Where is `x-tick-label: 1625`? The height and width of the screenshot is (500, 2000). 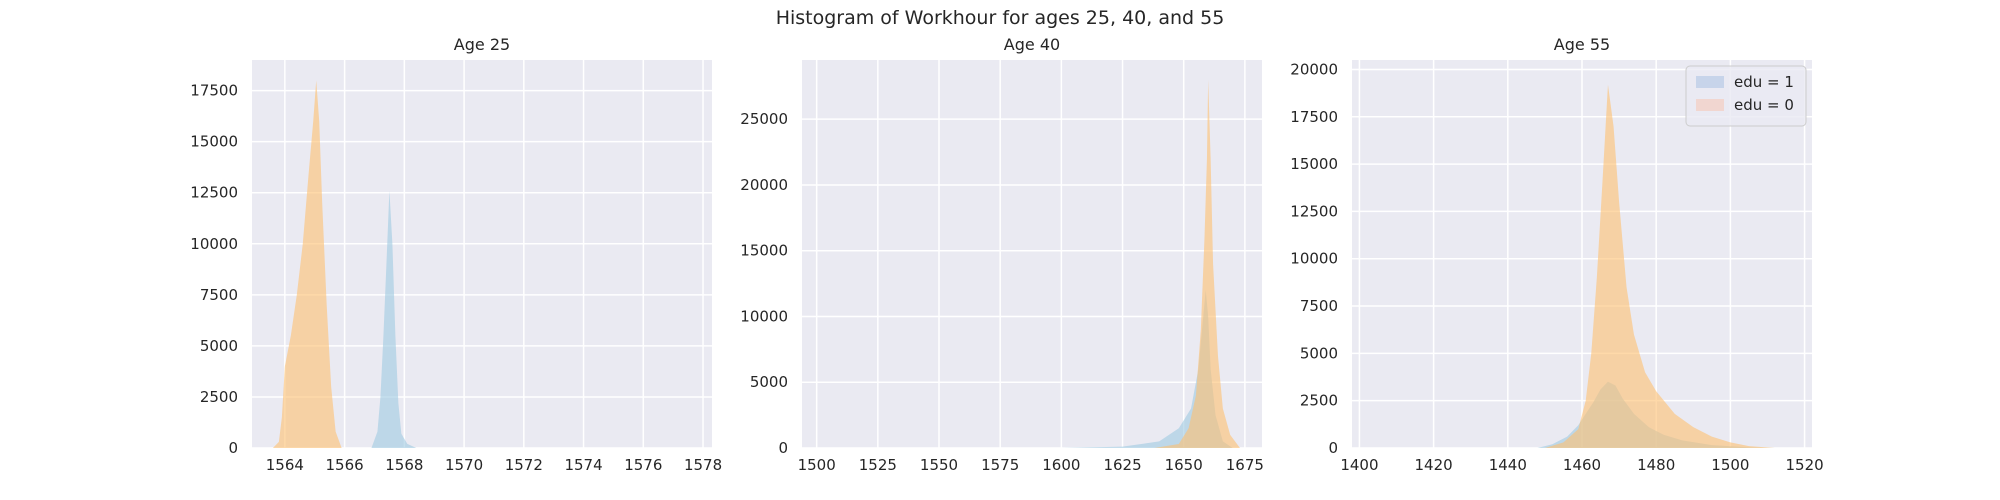 x-tick-label: 1625 is located at coordinates (1122, 465).